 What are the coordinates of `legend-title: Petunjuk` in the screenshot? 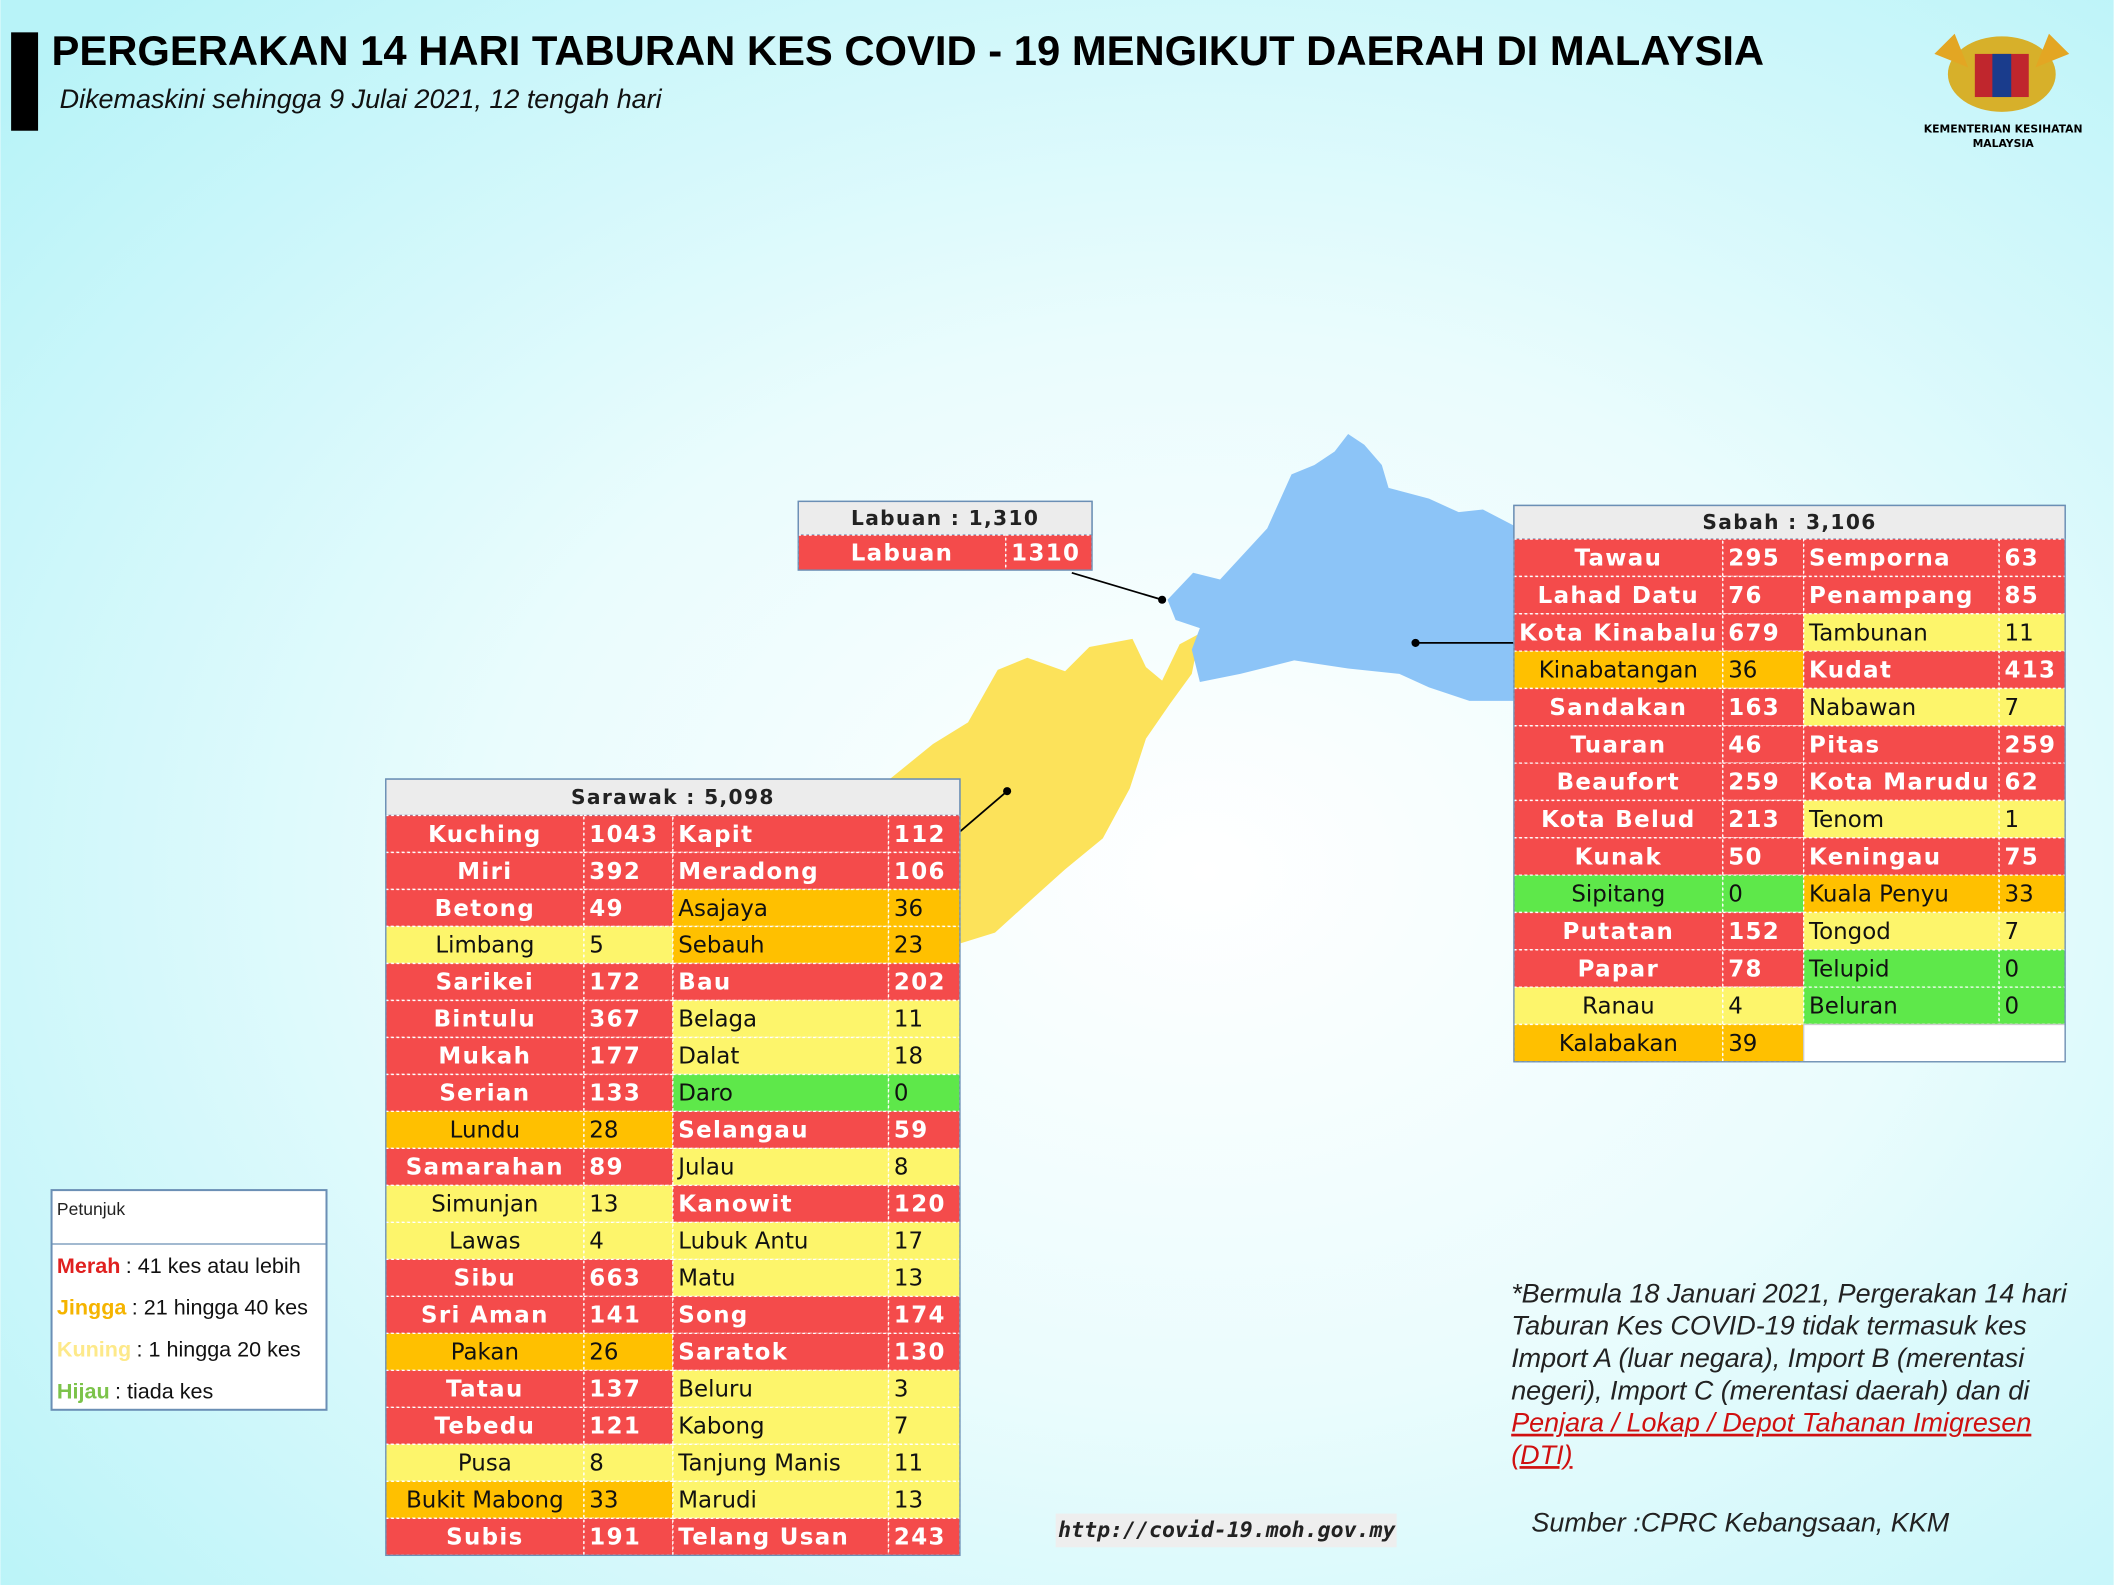 It's located at (91, 1209).